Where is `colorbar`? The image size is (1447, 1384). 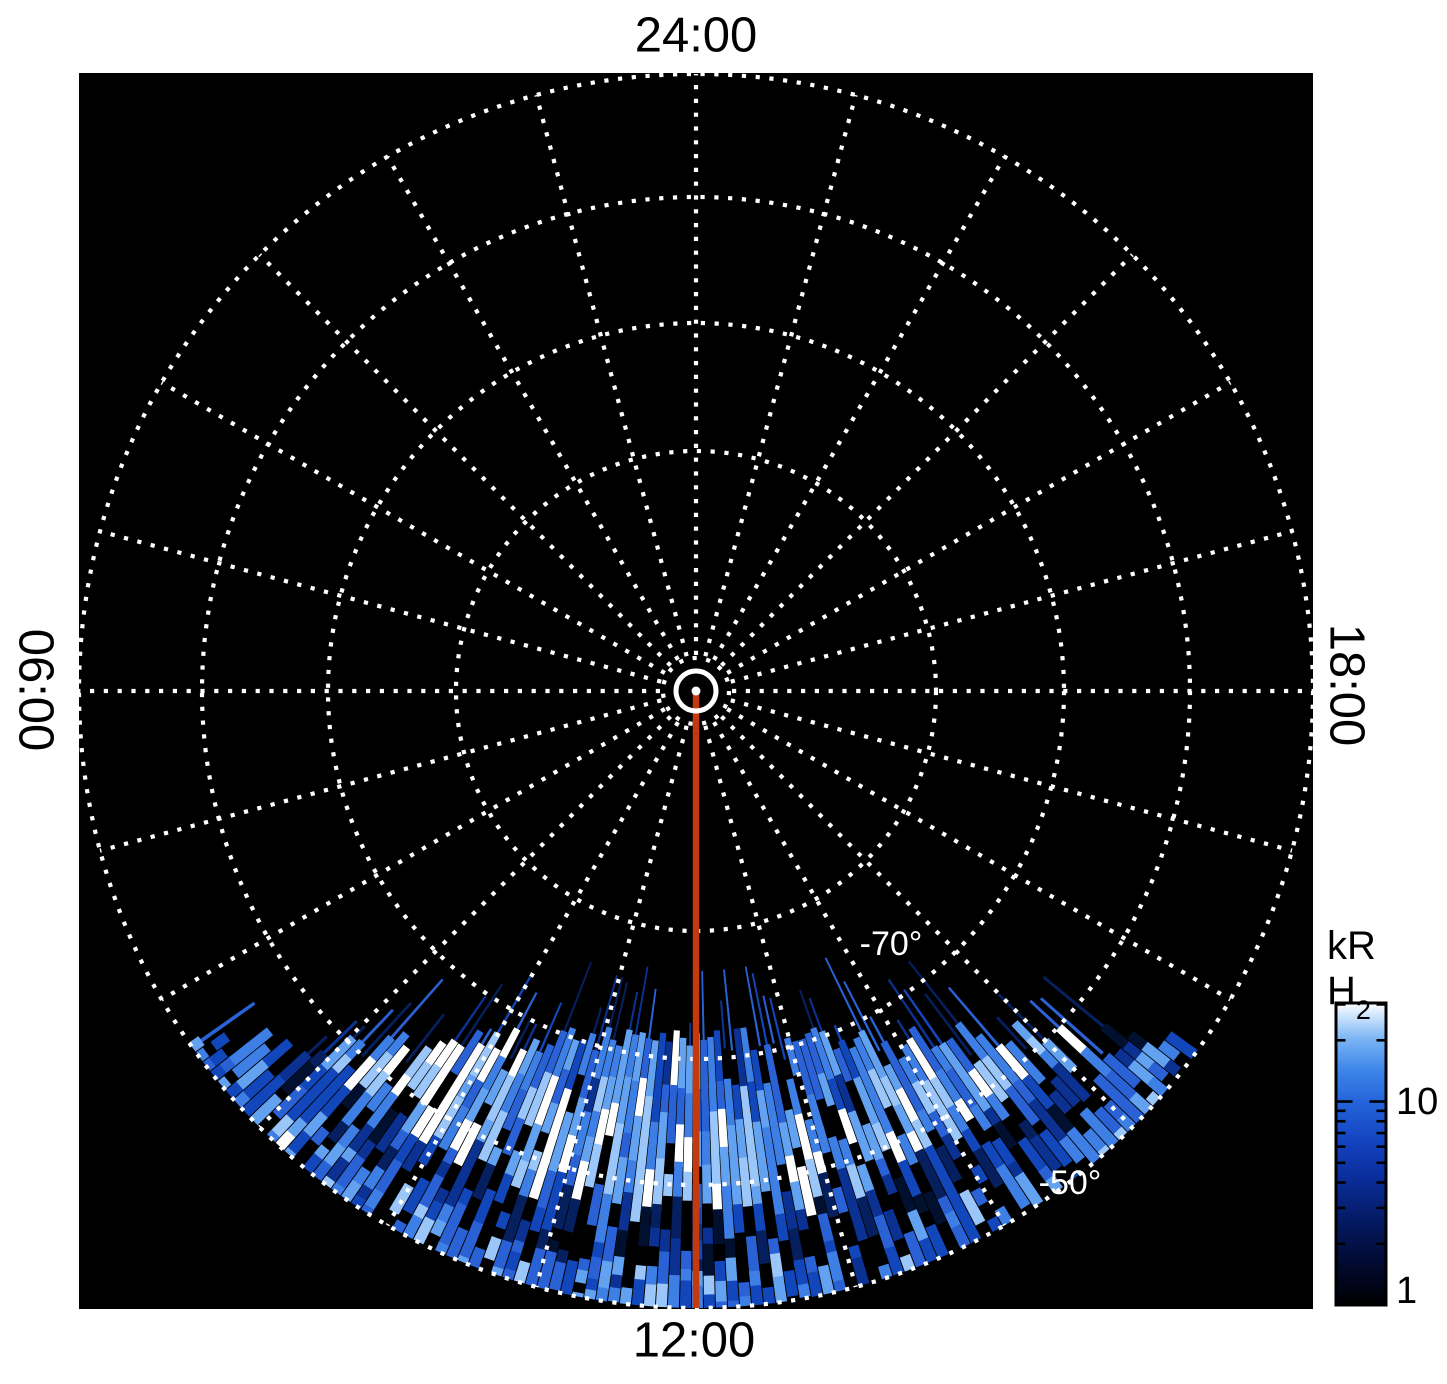
colorbar is located at coordinates (1361, 1154).